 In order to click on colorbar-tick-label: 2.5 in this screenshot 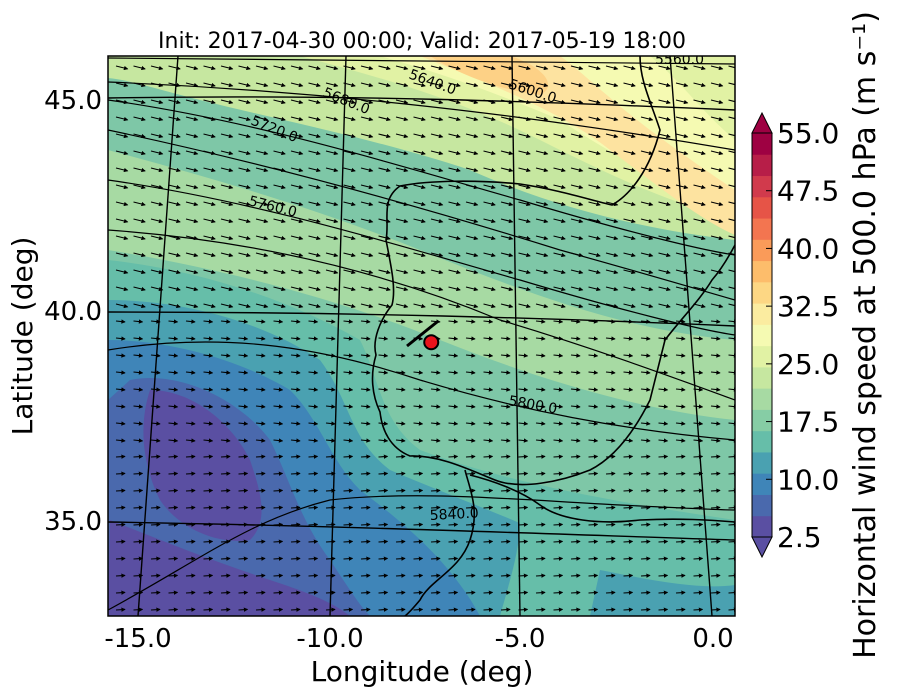, I will do `click(799, 537)`.